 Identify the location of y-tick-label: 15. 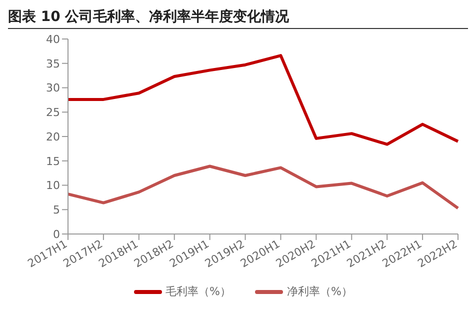
(53, 161).